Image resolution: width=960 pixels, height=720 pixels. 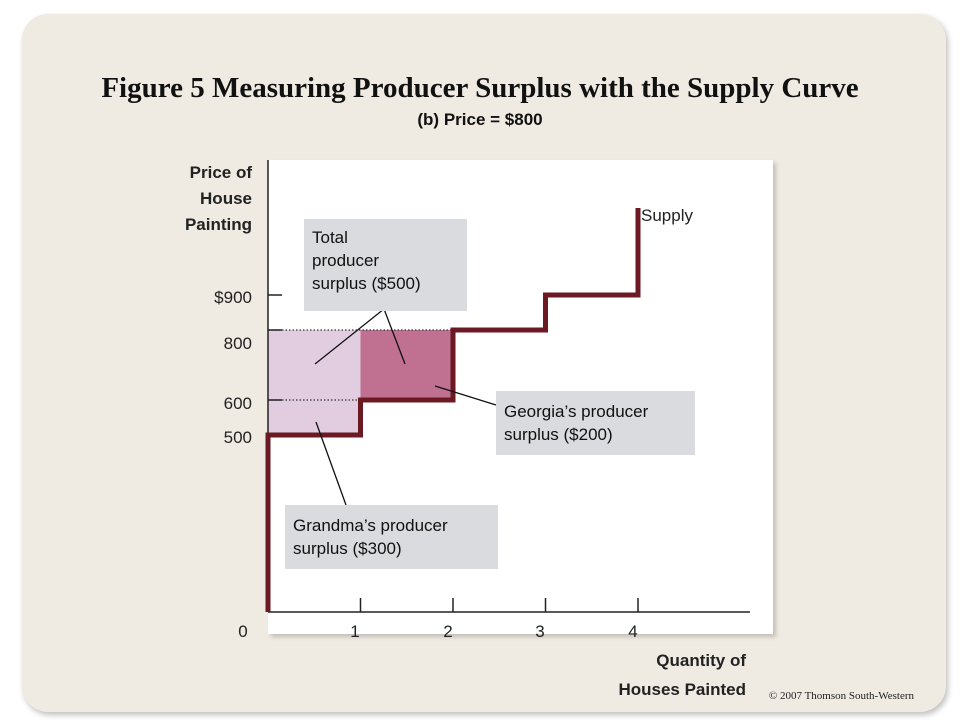 I want to click on y-tick-label-500: 500, so click(x=237, y=437).